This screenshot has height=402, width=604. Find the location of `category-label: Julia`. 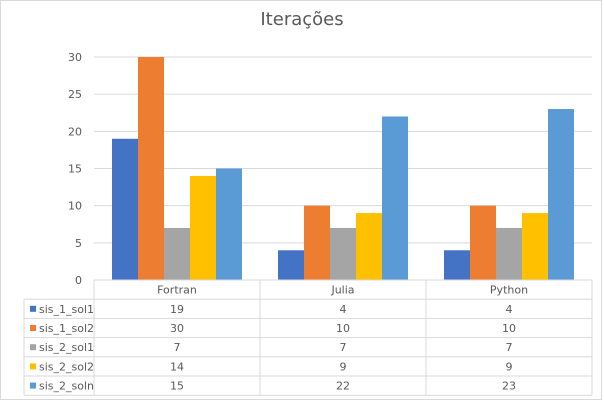

category-label: Julia is located at coordinates (342, 290).